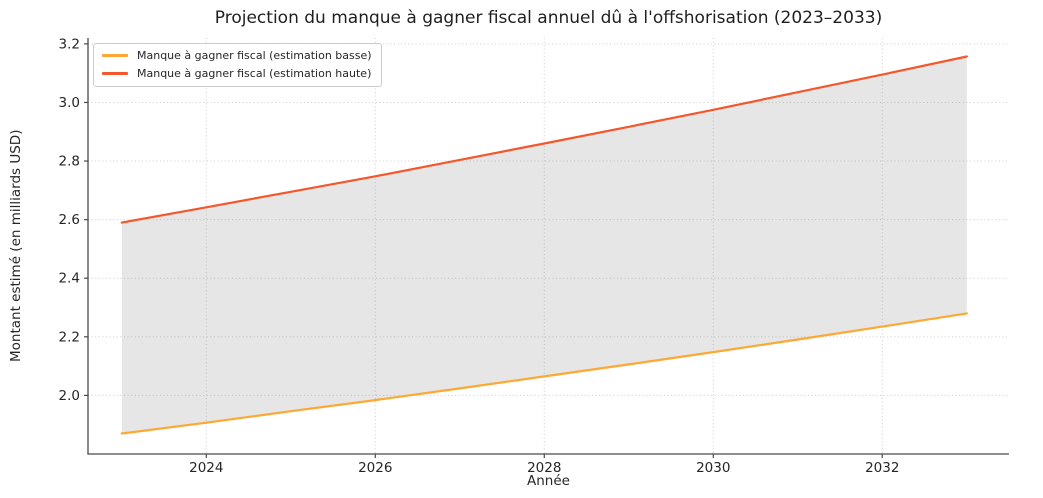 Image resolution: width=1043 pixels, height=498 pixels. Describe the element at coordinates (548, 481) in the screenshot. I see `x-axis-label: Année` at that location.